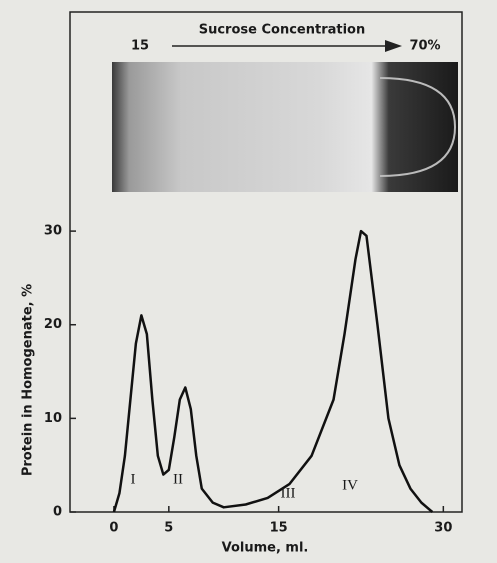  What do you see at coordinates (418, 127) in the screenshot?
I see `tube-end` at bounding box center [418, 127].